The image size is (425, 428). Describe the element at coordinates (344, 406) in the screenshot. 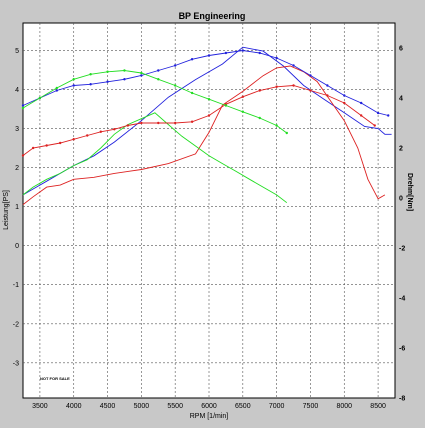

I see `x-tick-label: 8000` at that location.